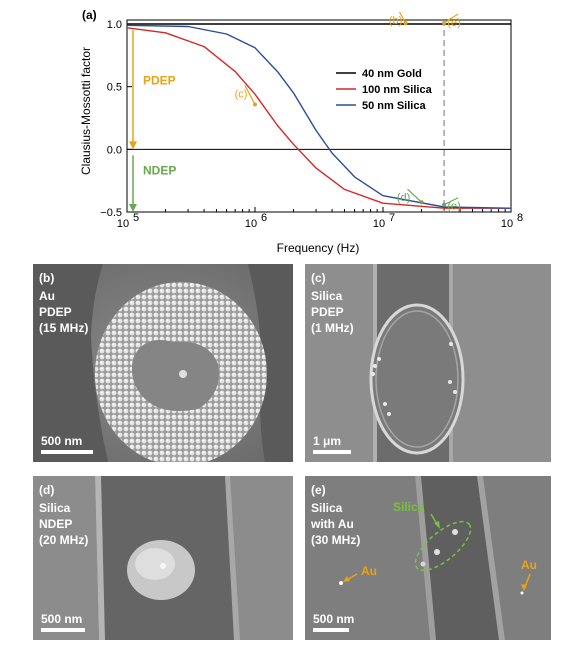 Image resolution: width=571 pixels, height=648 pixels. Describe the element at coordinates (318, 490) in the screenshot. I see `panel-e-label: (e)` at that location.